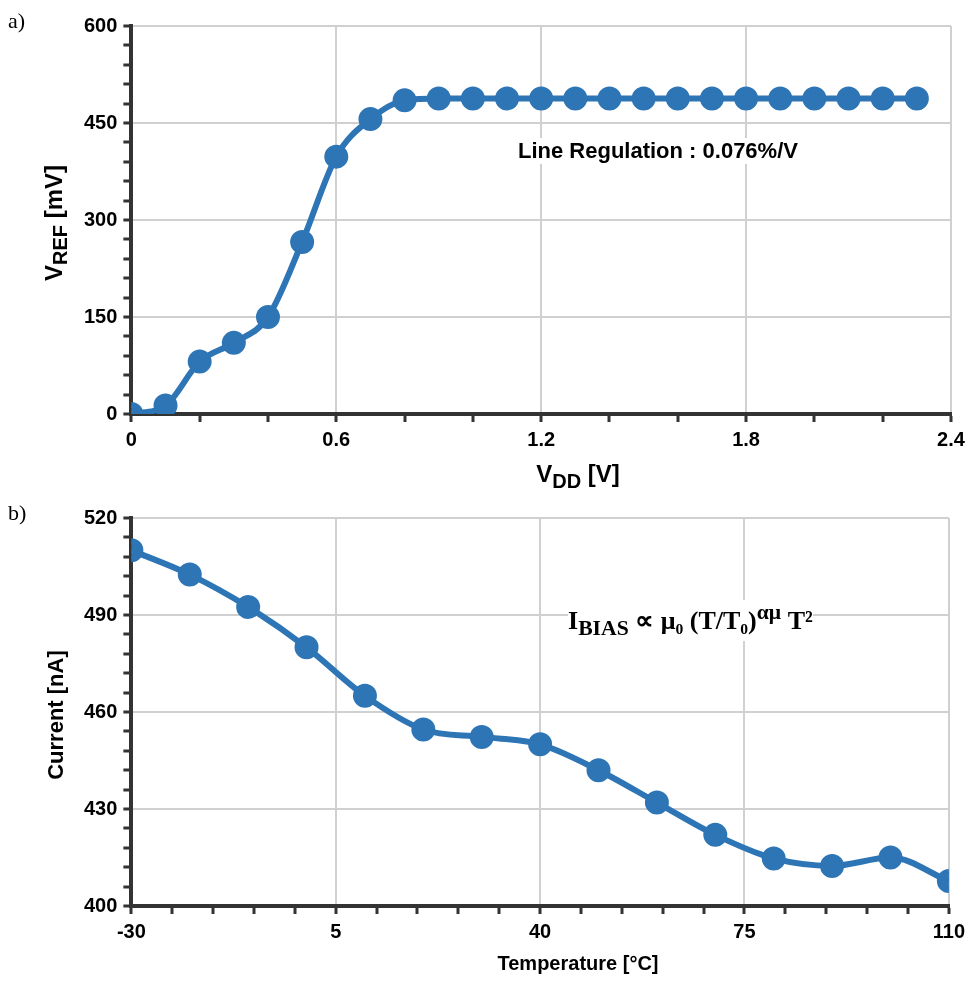  Describe the element at coordinates (951, 438) in the screenshot. I see `x-tick-label: 2.4` at that location.